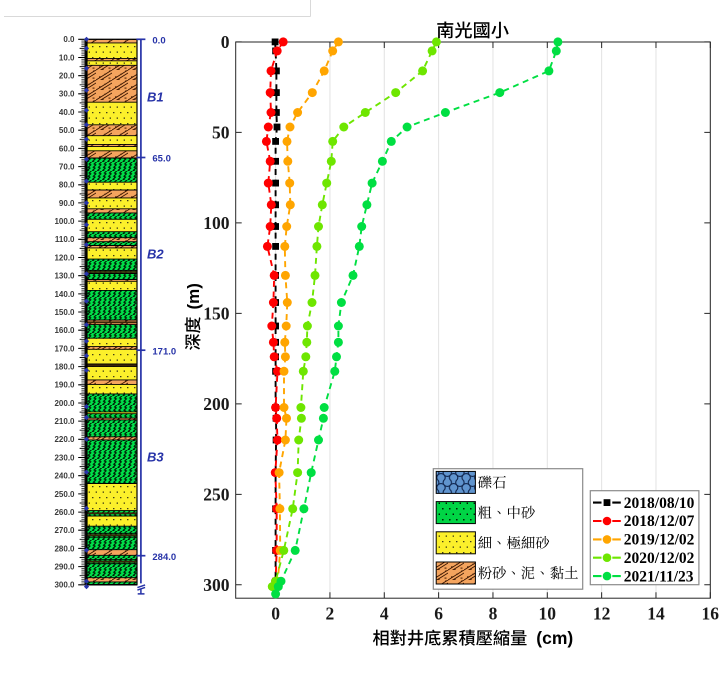 The width and height of the screenshot is (722, 673). Describe the element at coordinates (67, 57) in the screenshot. I see `svg-text: 10.0` at that location.